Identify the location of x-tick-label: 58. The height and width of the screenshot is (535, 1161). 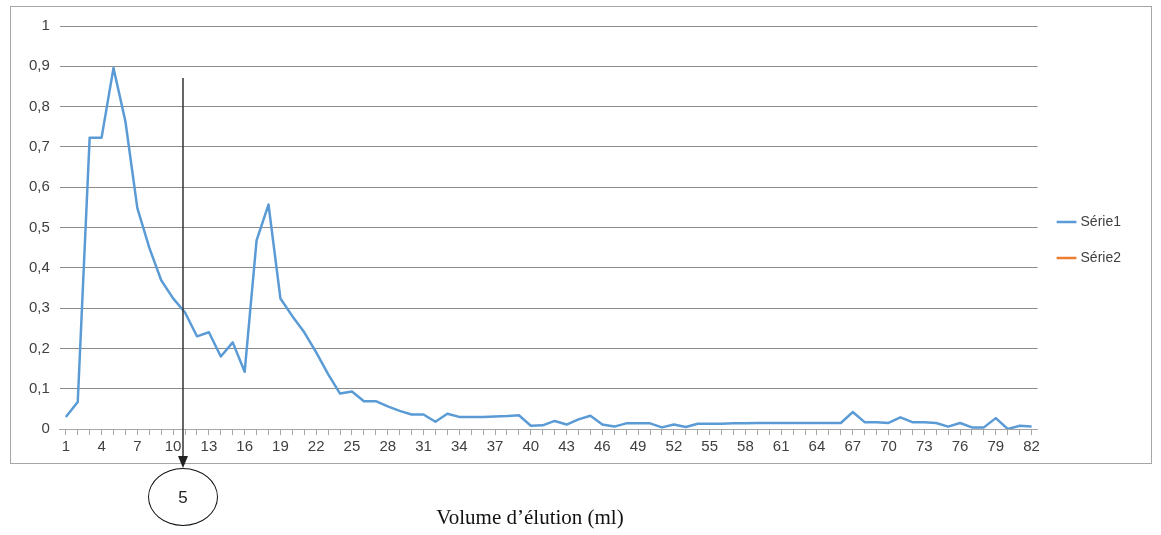
(745, 446).